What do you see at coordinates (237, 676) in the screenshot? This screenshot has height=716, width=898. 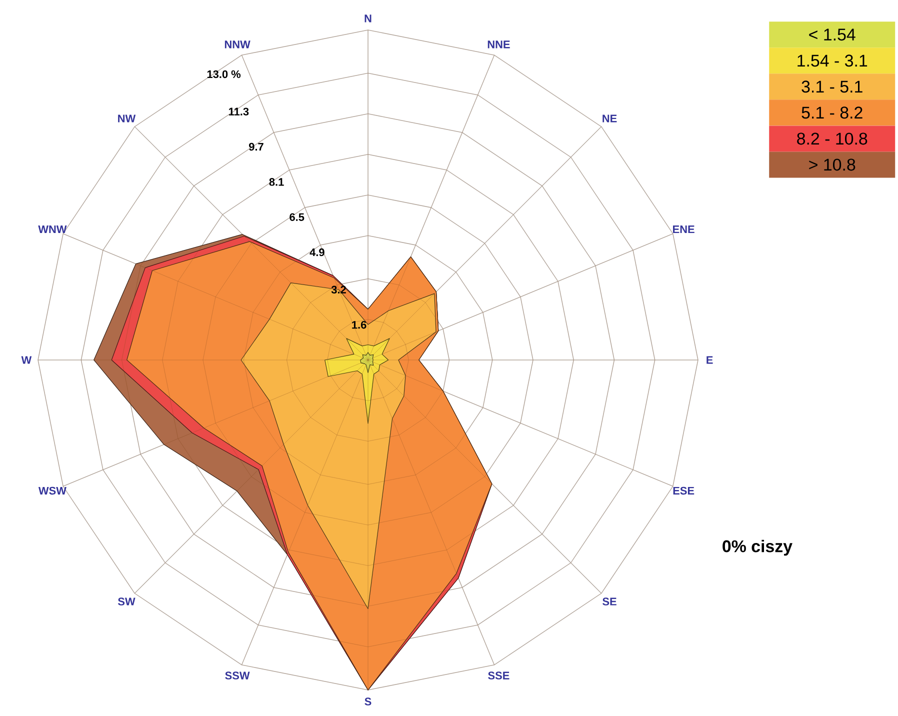 I see `spoke-label: SSW` at bounding box center [237, 676].